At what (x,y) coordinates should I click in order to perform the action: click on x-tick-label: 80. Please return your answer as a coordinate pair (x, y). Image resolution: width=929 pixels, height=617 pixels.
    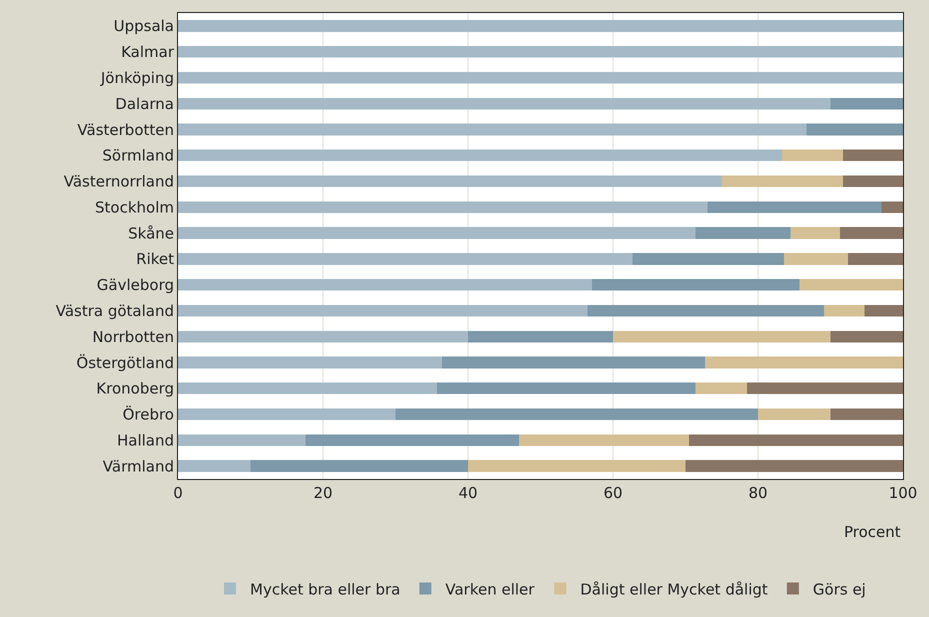
    Looking at the image, I should click on (758, 493).